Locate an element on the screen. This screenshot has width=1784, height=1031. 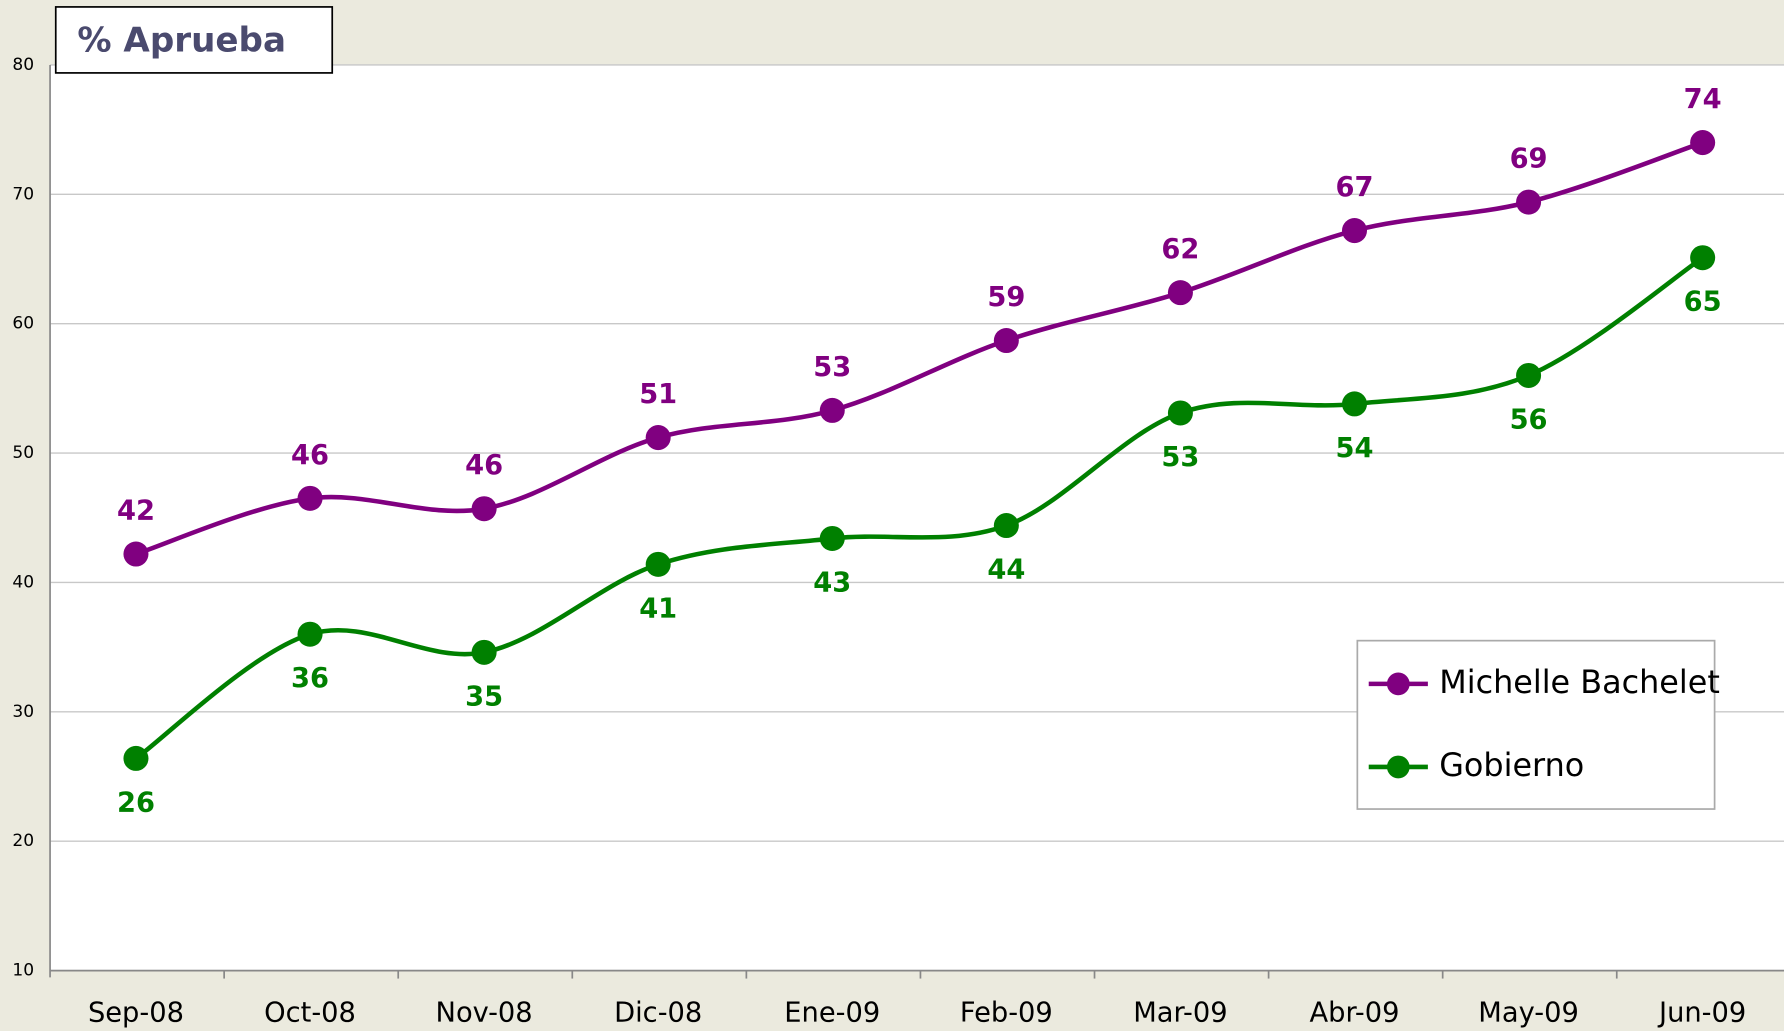
data-label: 26 is located at coordinates (136, 802).